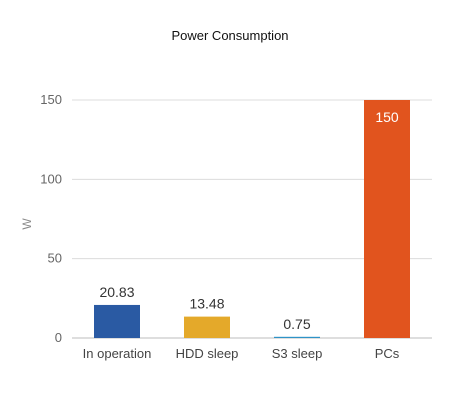 The height and width of the screenshot is (420, 460). Describe the element at coordinates (58, 337) in the screenshot. I see `y-tick-label: 0` at that location.